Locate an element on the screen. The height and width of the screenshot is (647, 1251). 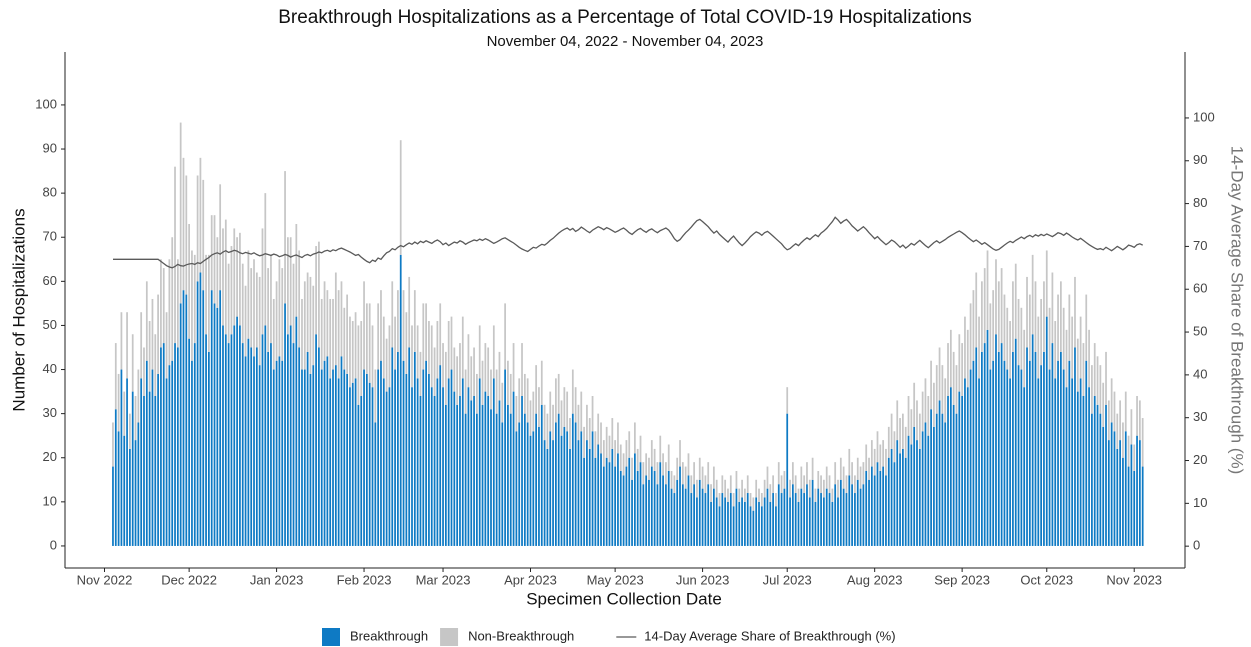
y-tick-label: 40 is located at coordinates (50, 368).